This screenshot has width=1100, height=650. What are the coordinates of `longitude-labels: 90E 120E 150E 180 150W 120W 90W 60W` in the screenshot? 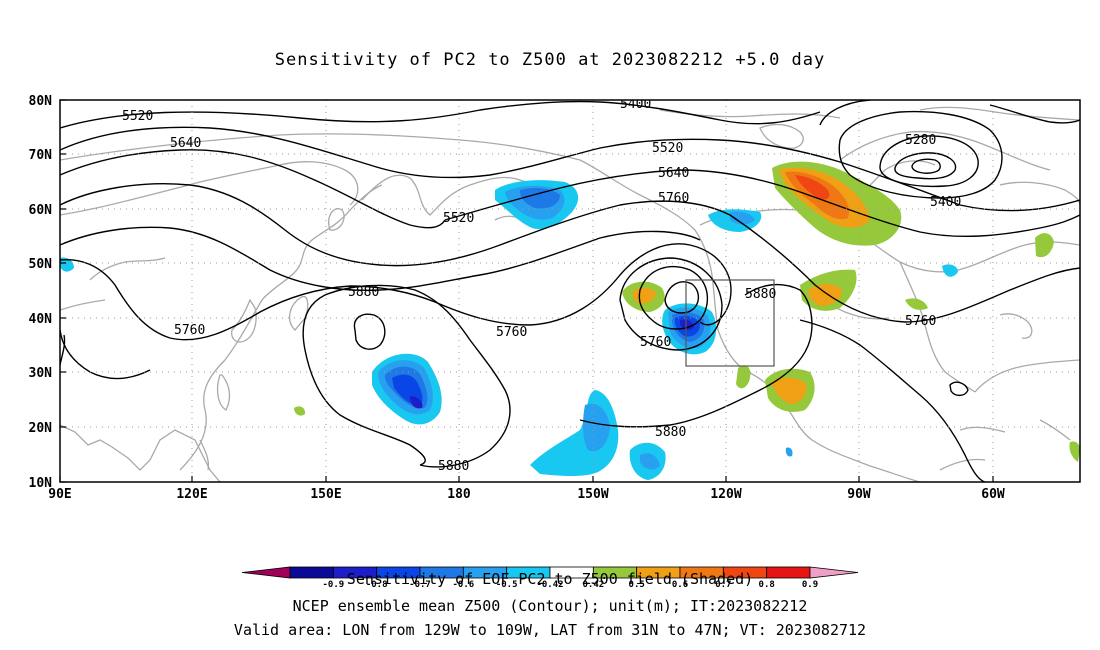 It's located at (526, 494).